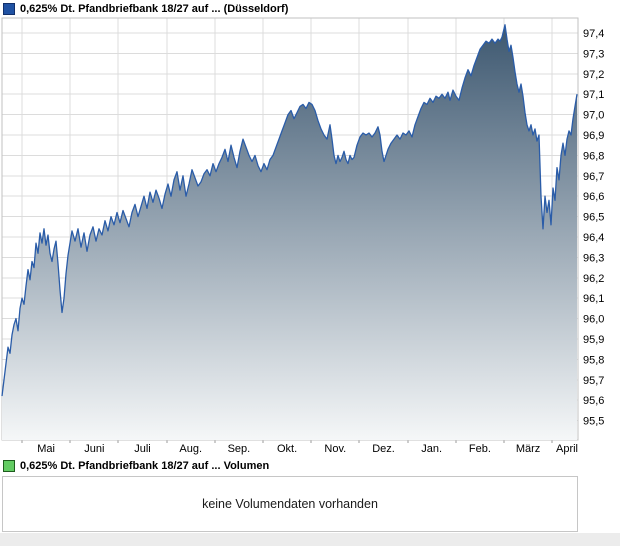 This screenshot has height=546, width=620. Describe the element at coordinates (335, 449) in the screenshot. I see `x-axis-tick-label: Nov.` at that location.